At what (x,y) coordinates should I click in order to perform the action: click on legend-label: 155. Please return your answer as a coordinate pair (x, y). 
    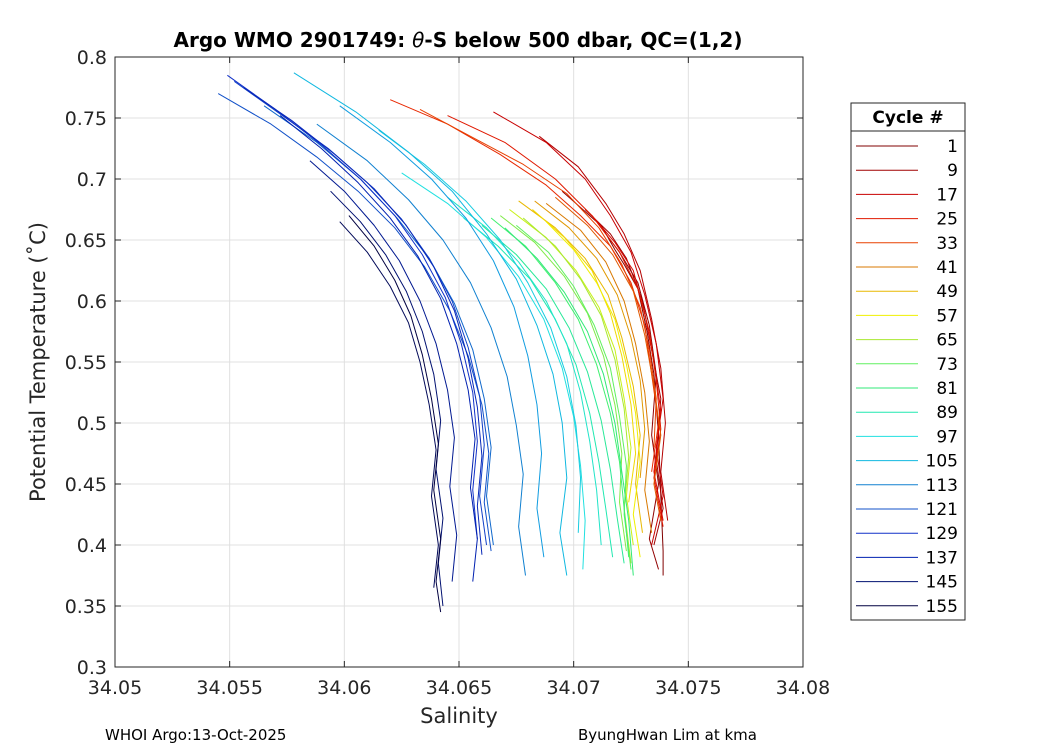
    Looking at the image, I should click on (942, 607).